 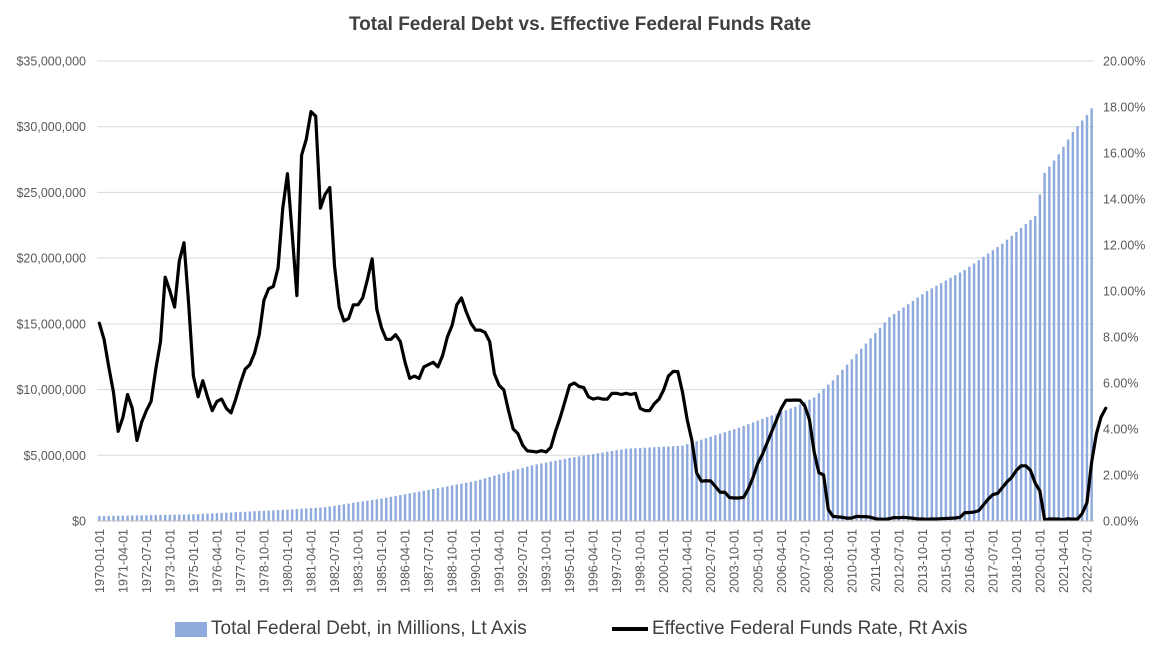 I want to click on x-tick-label: 1978-10-01, so click(x=264, y=561).